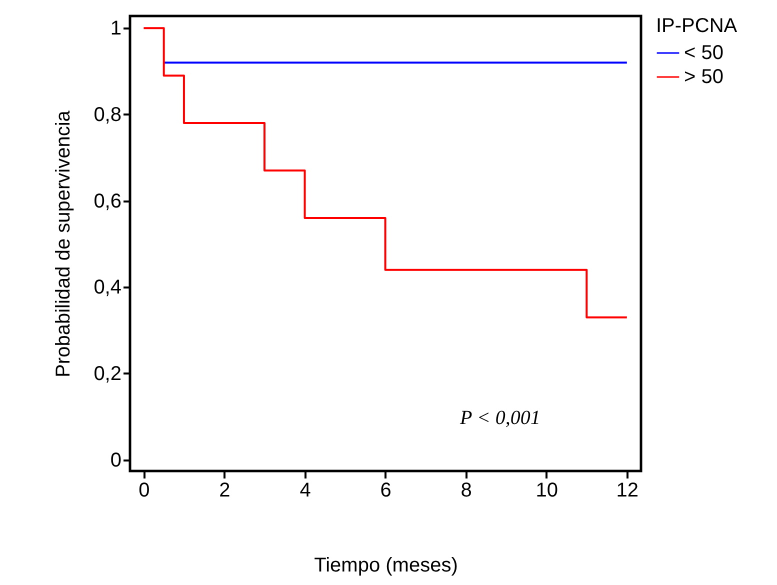 This screenshot has width=777, height=585. What do you see at coordinates (108, 373) in the screenshot?
I see `y-tick-label: 0,2` at bounding box center [108, 373].